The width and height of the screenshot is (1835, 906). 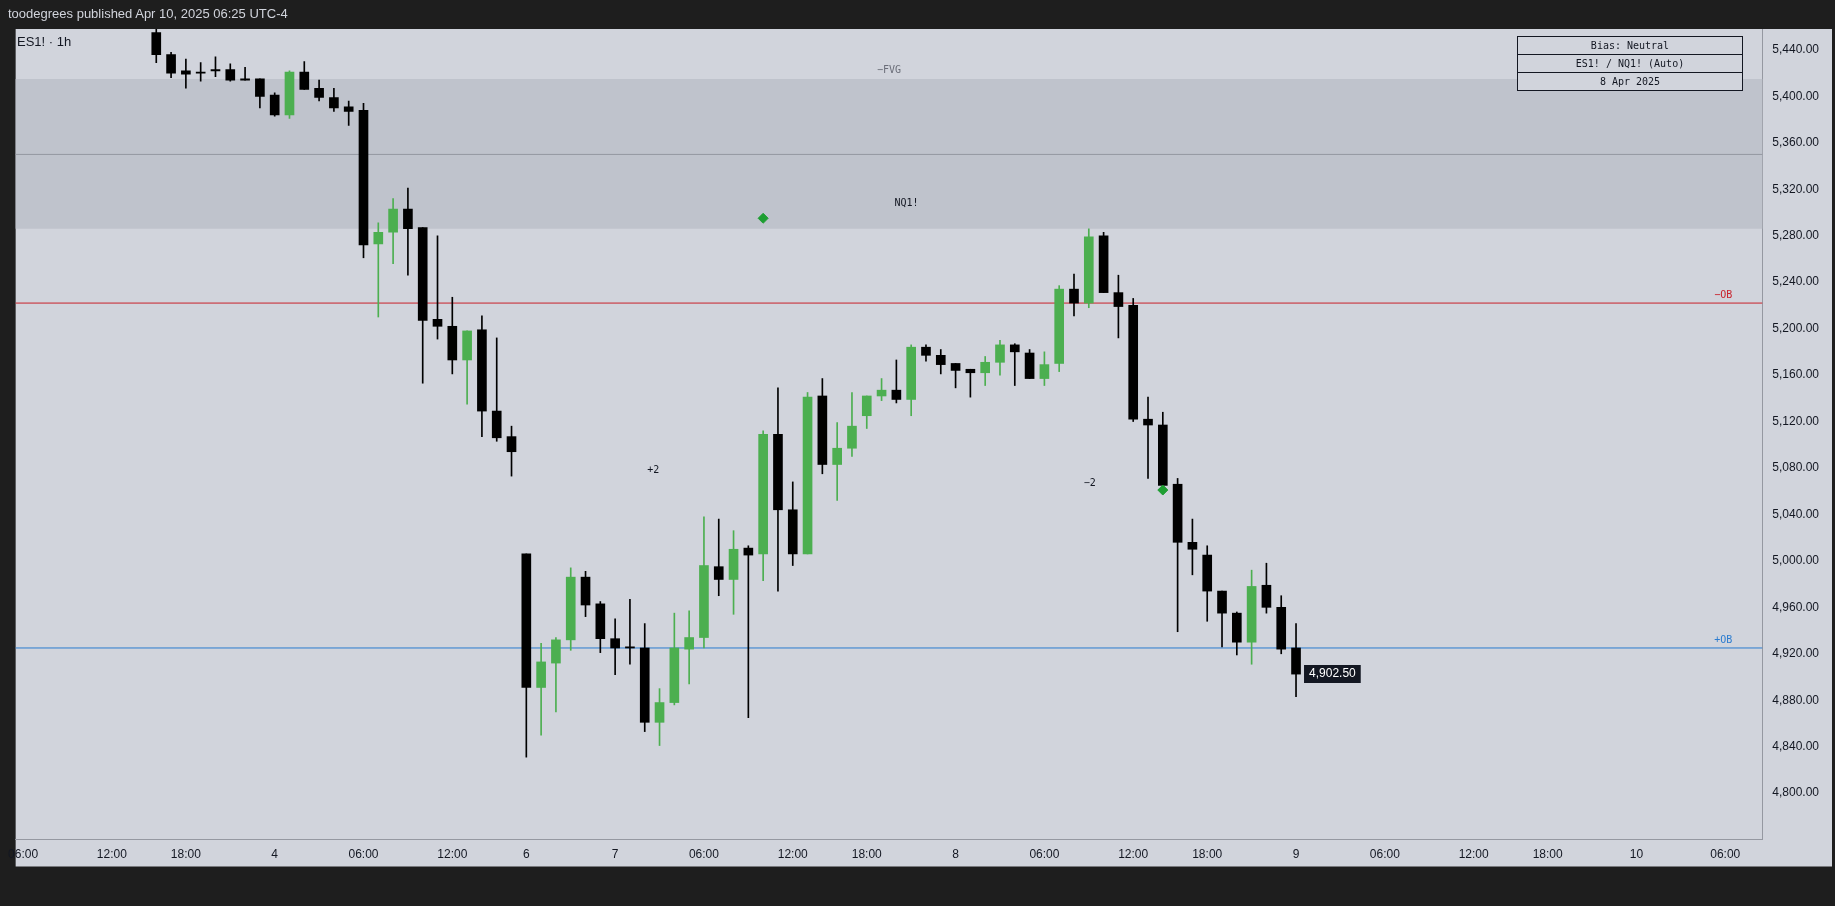 I want to click on y-tick-label: 5,400.00, so click(x=1796, y=95).